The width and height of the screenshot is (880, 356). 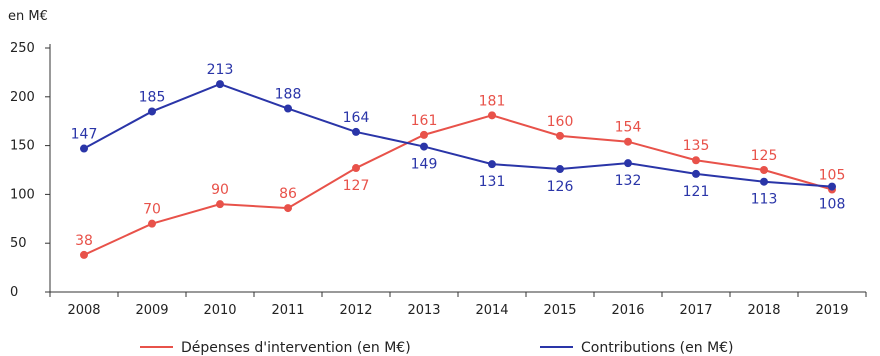 I want to click on x-tick-label: 2019, so click(x=831, y=310).